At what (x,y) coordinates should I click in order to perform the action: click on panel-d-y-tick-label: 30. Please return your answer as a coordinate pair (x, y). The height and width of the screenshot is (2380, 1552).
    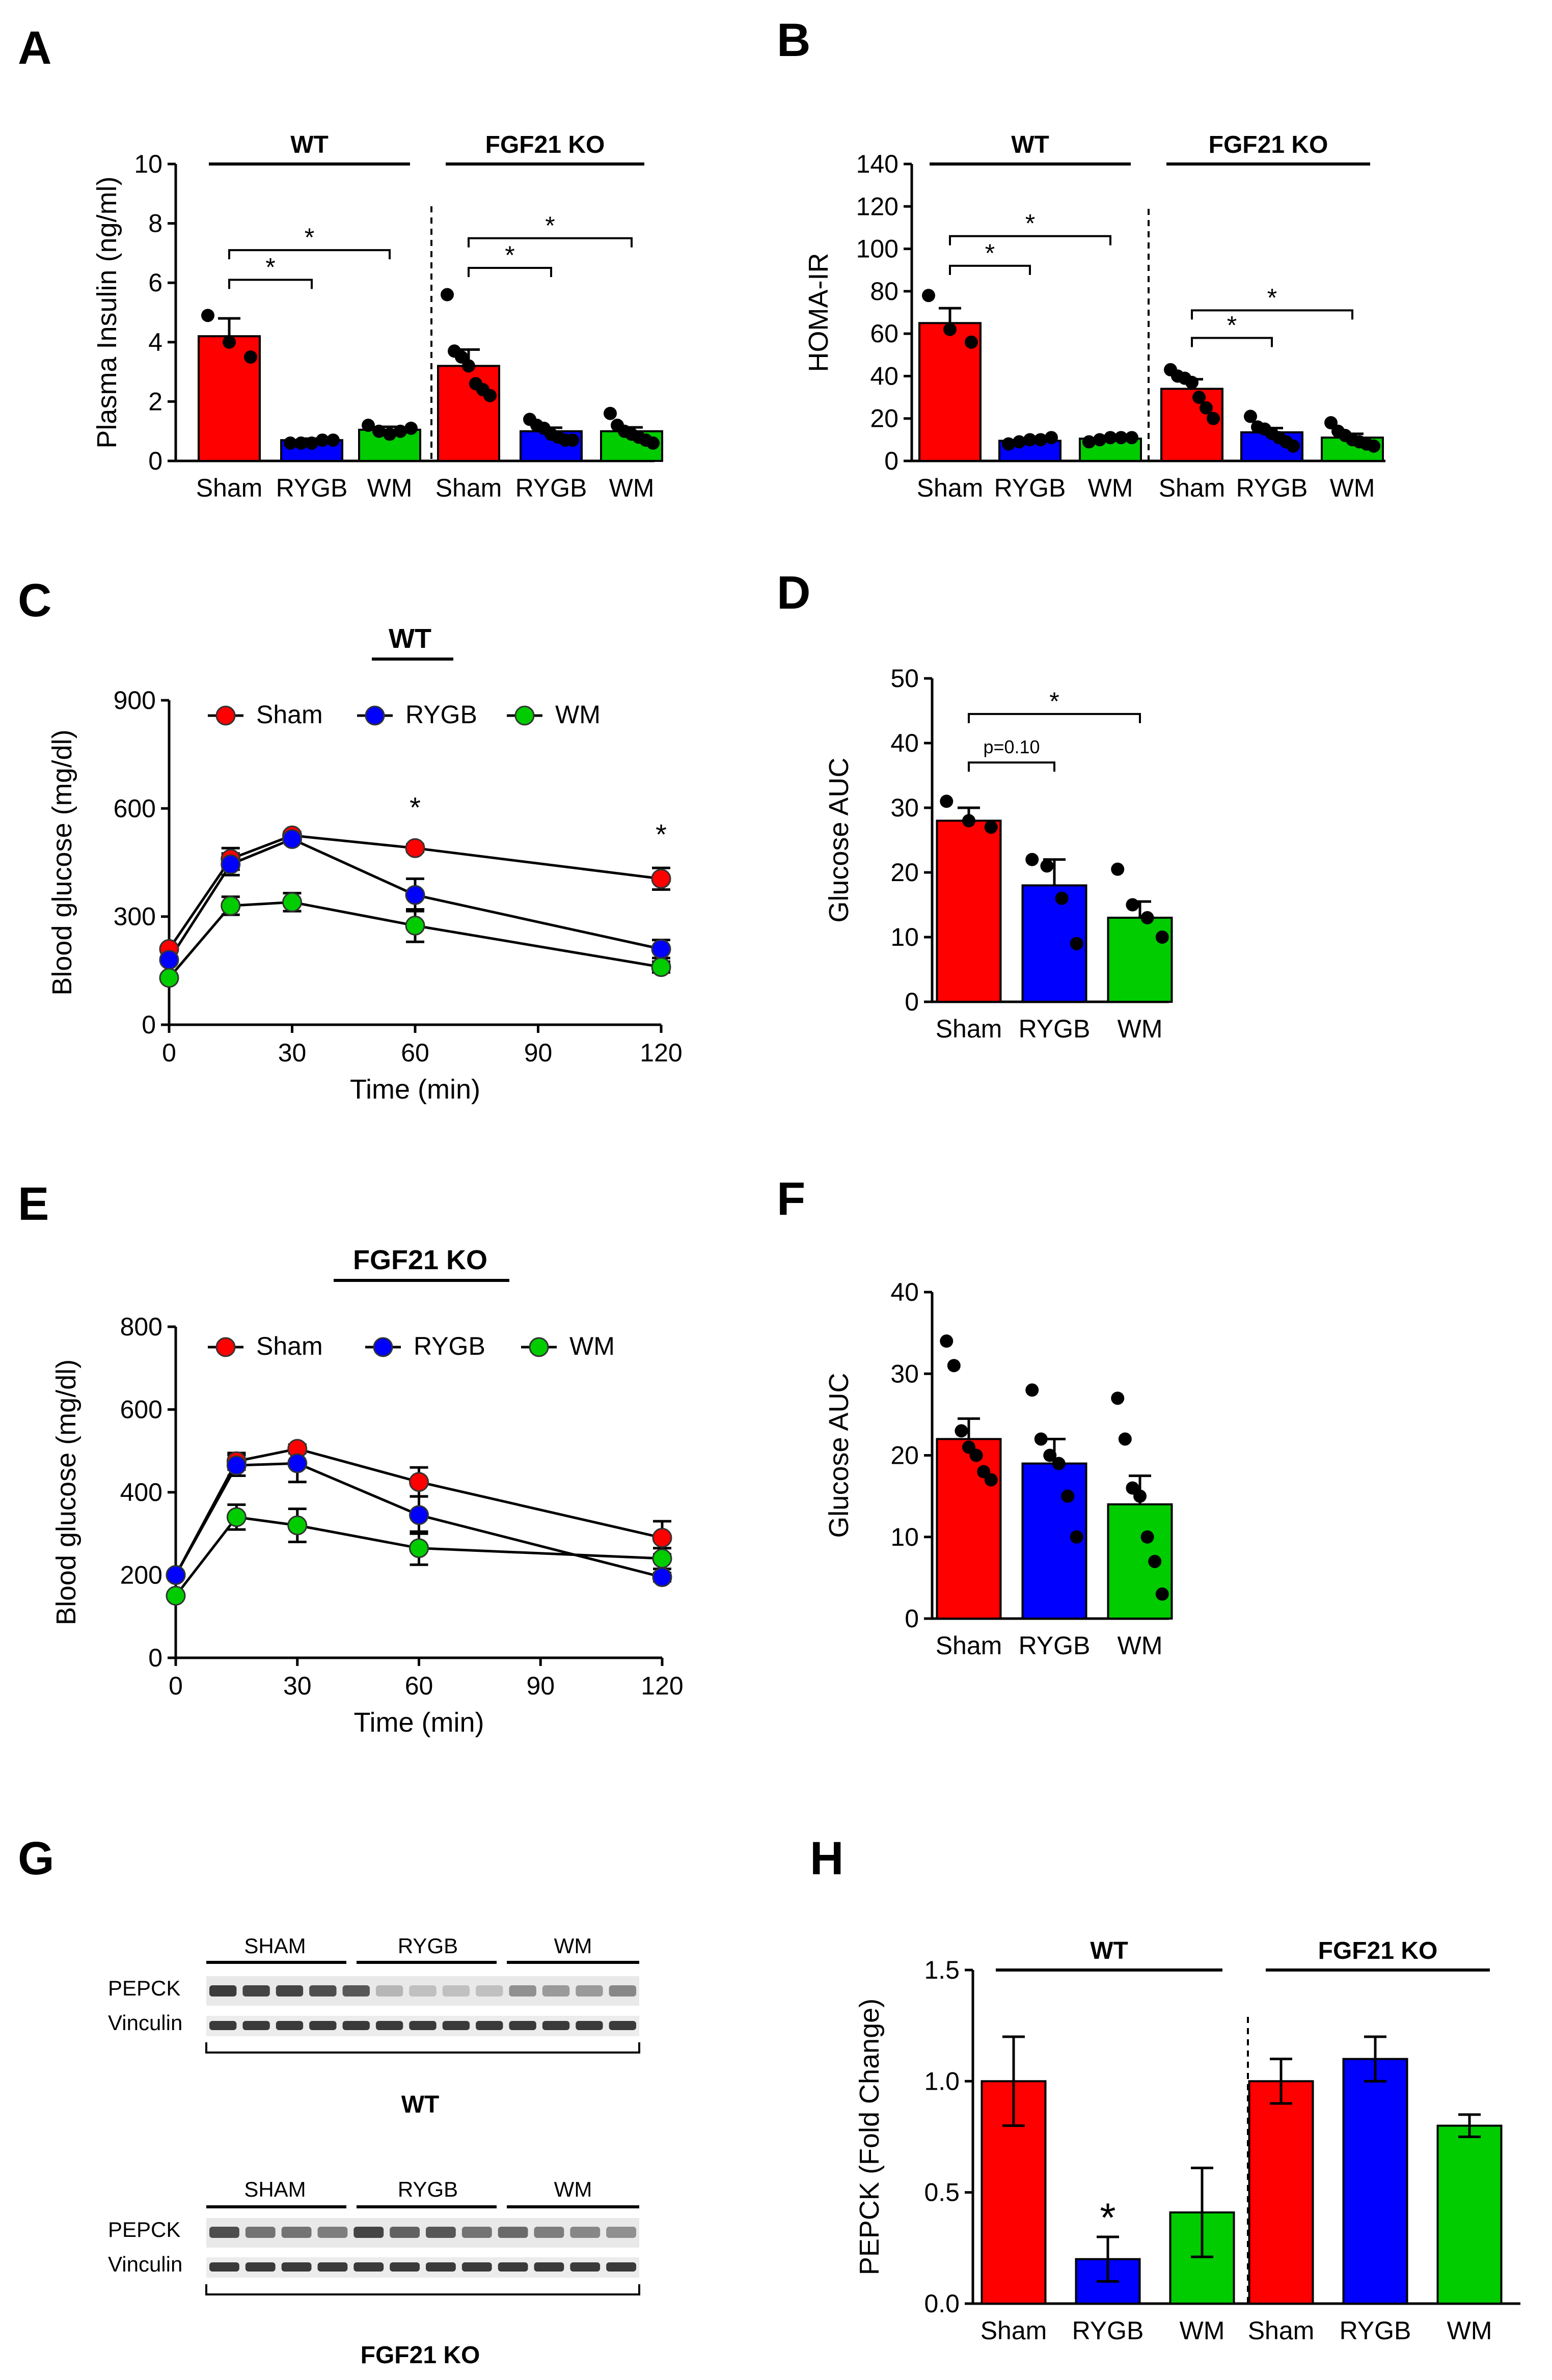
    Looking at the image, I should click on (904, 808).